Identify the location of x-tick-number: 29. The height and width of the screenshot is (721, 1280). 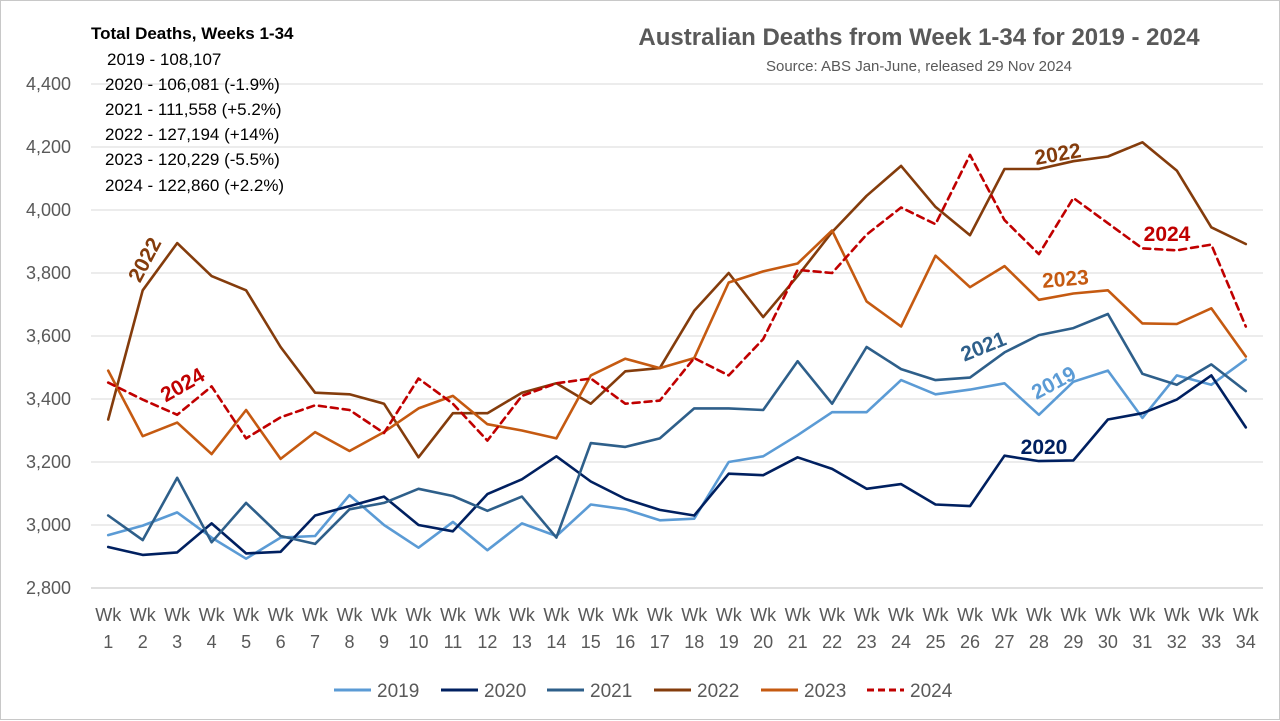
(1073, 642).